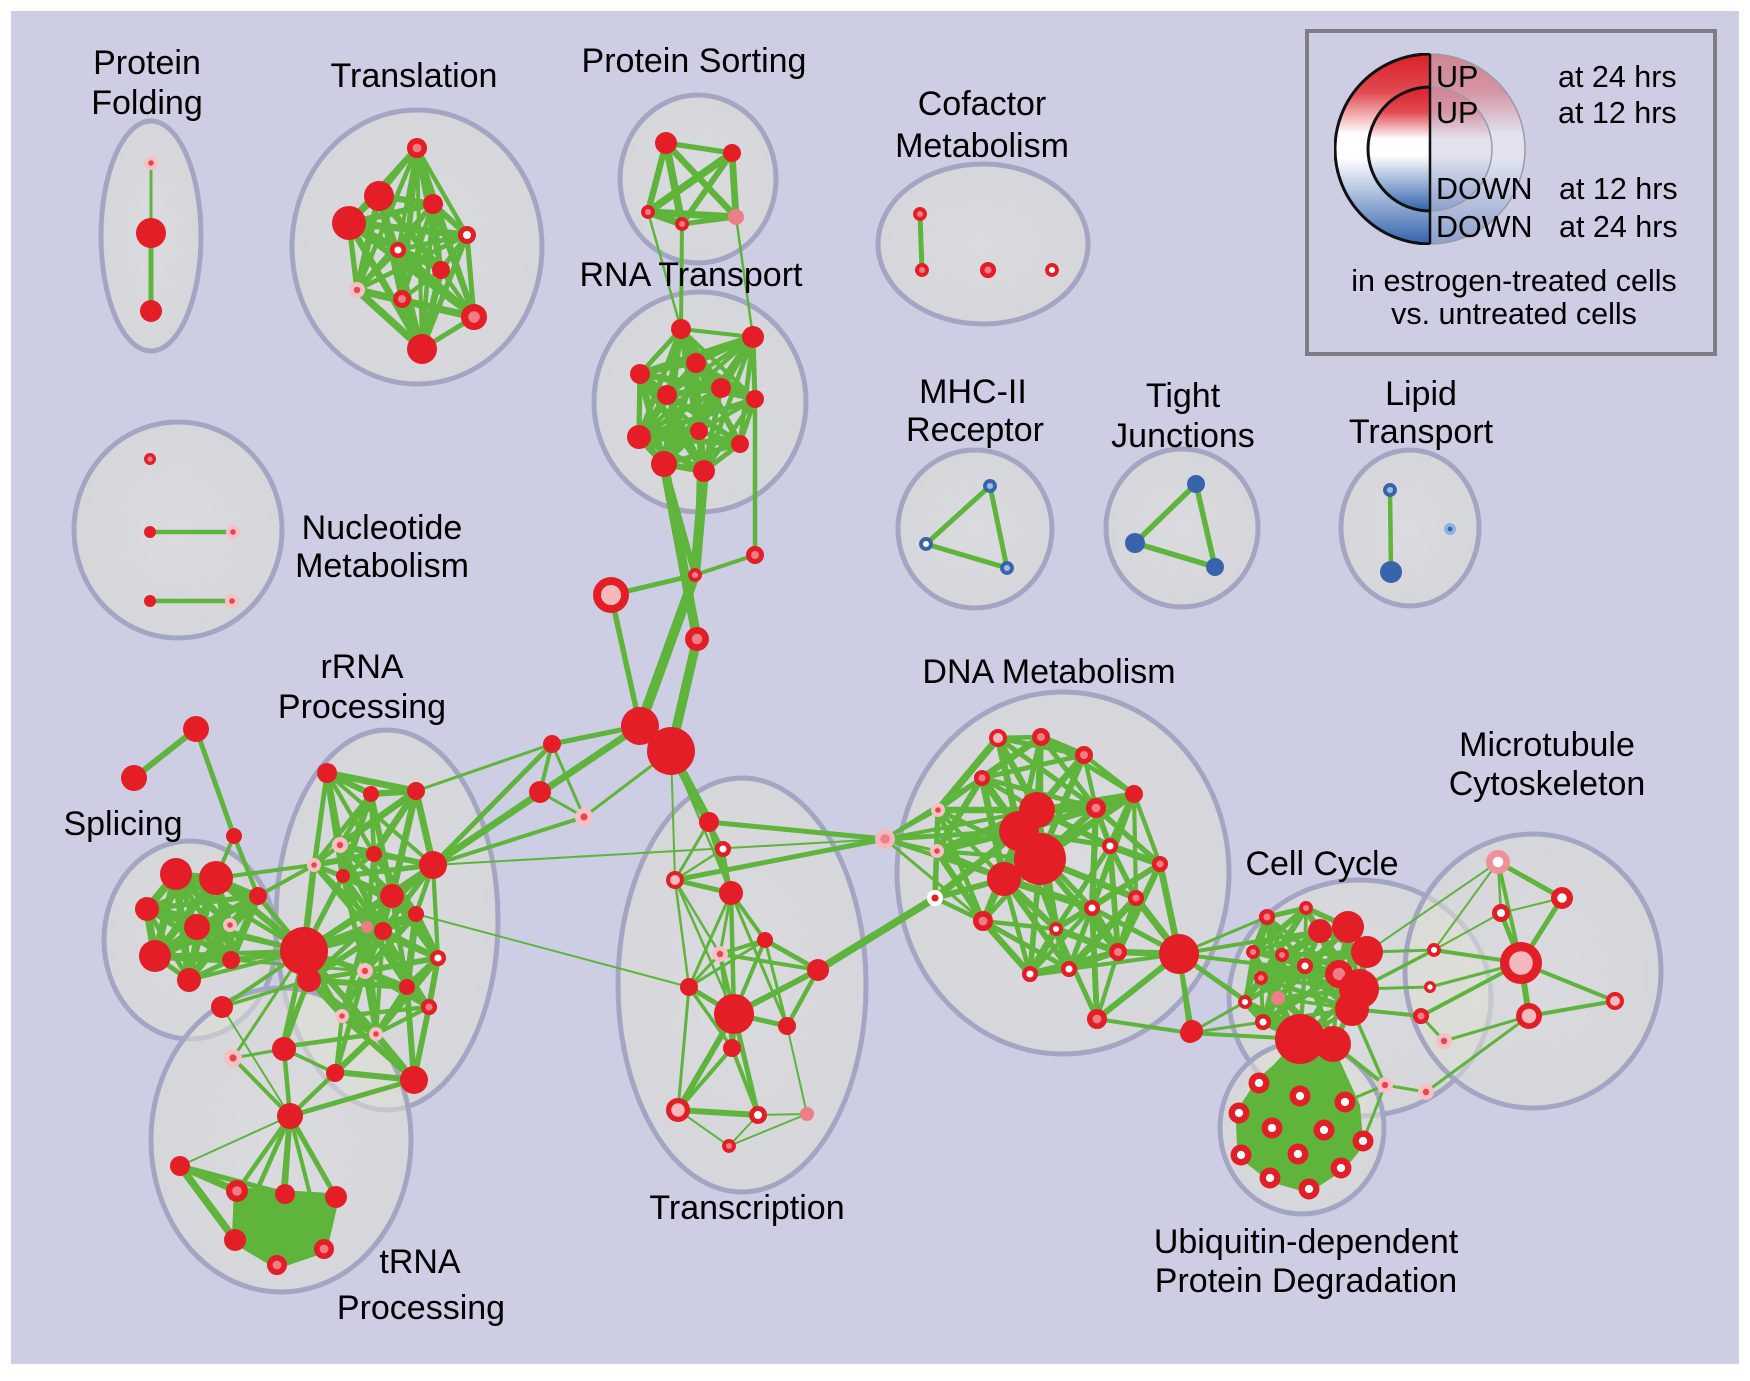 The height and width of the screenshot is (1381, 1750). Describe the element at coordinates (692, 275) in the screenshot. I see `svg-text: RNA Transport` at that location.